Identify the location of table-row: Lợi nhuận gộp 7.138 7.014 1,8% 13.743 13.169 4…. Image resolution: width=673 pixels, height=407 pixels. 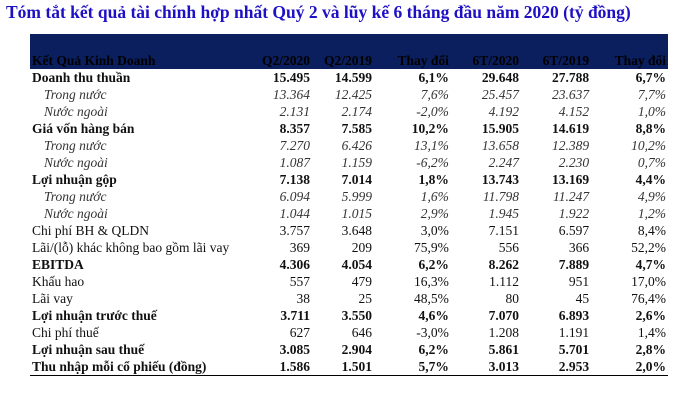
(349, 179).